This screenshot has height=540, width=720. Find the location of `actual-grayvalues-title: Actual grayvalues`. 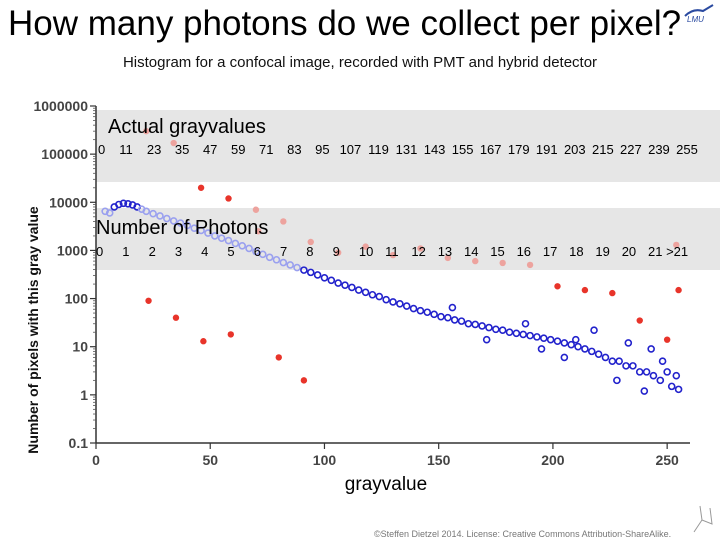

actual-grayvalues-title: Actual grayvalues is located at coordinates (187, 127).